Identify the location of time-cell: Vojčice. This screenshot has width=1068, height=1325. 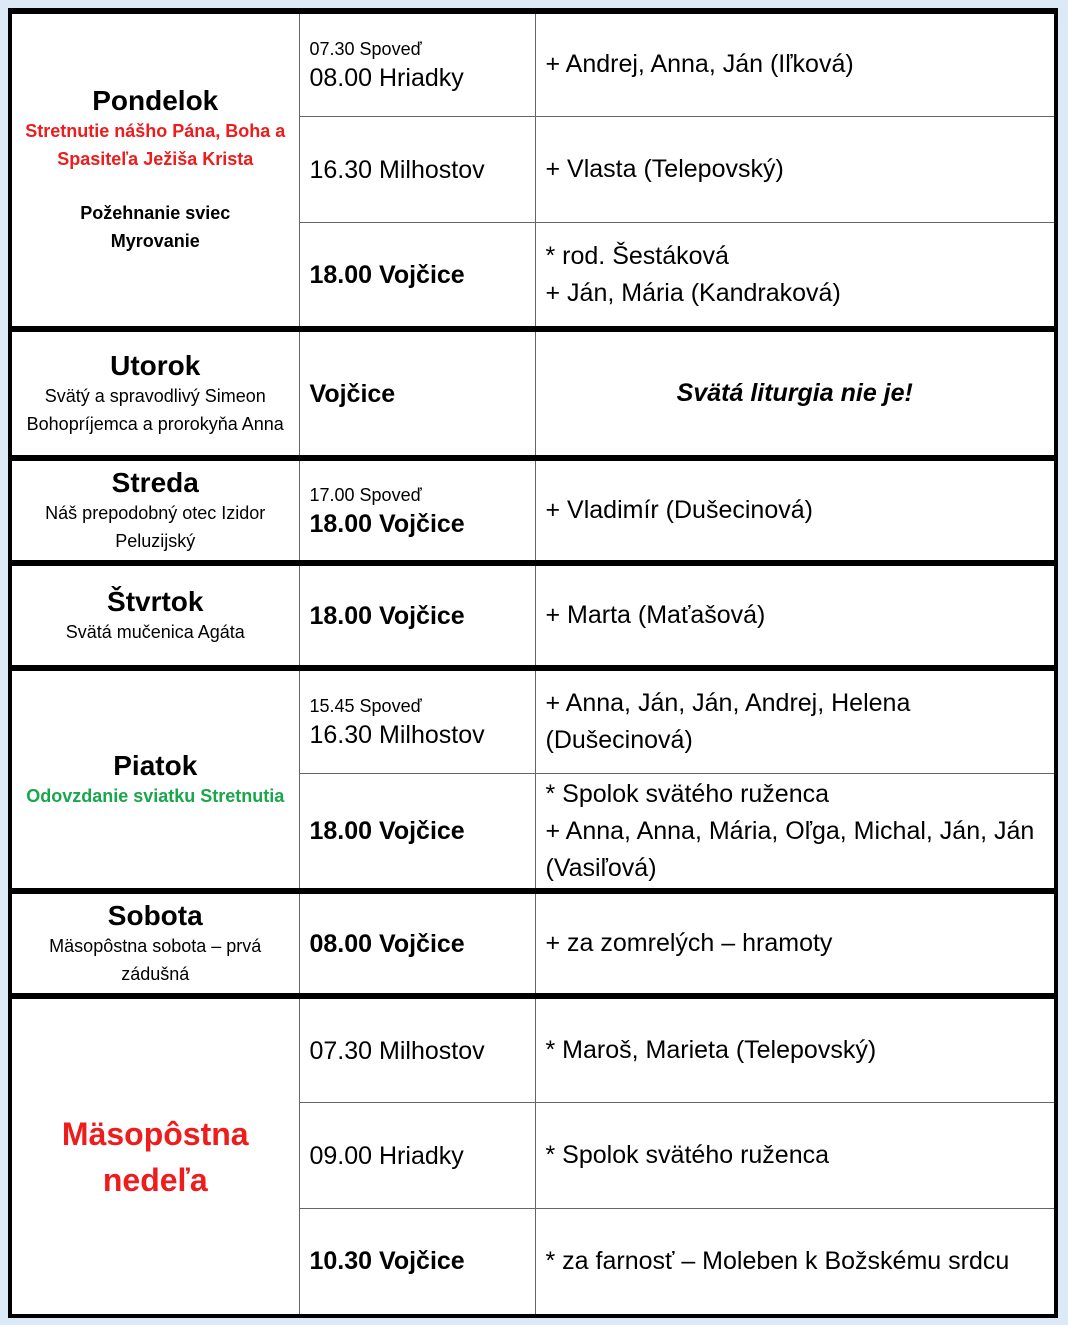
(417, 393).